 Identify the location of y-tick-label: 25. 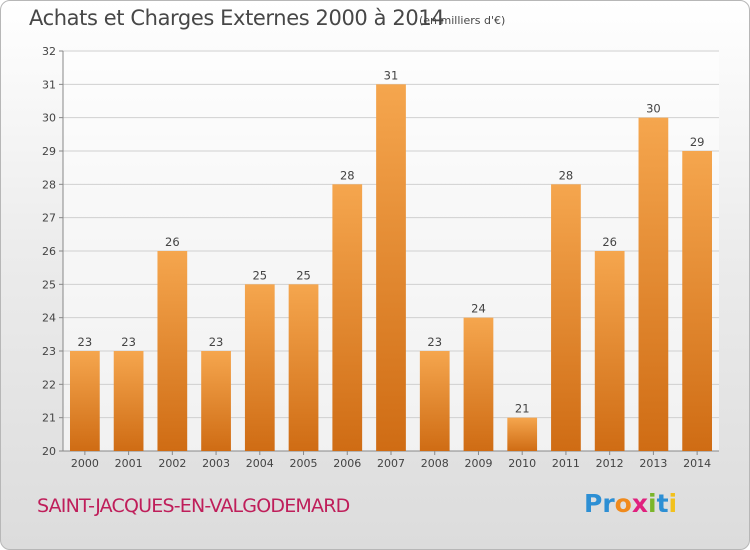
(49, 284).